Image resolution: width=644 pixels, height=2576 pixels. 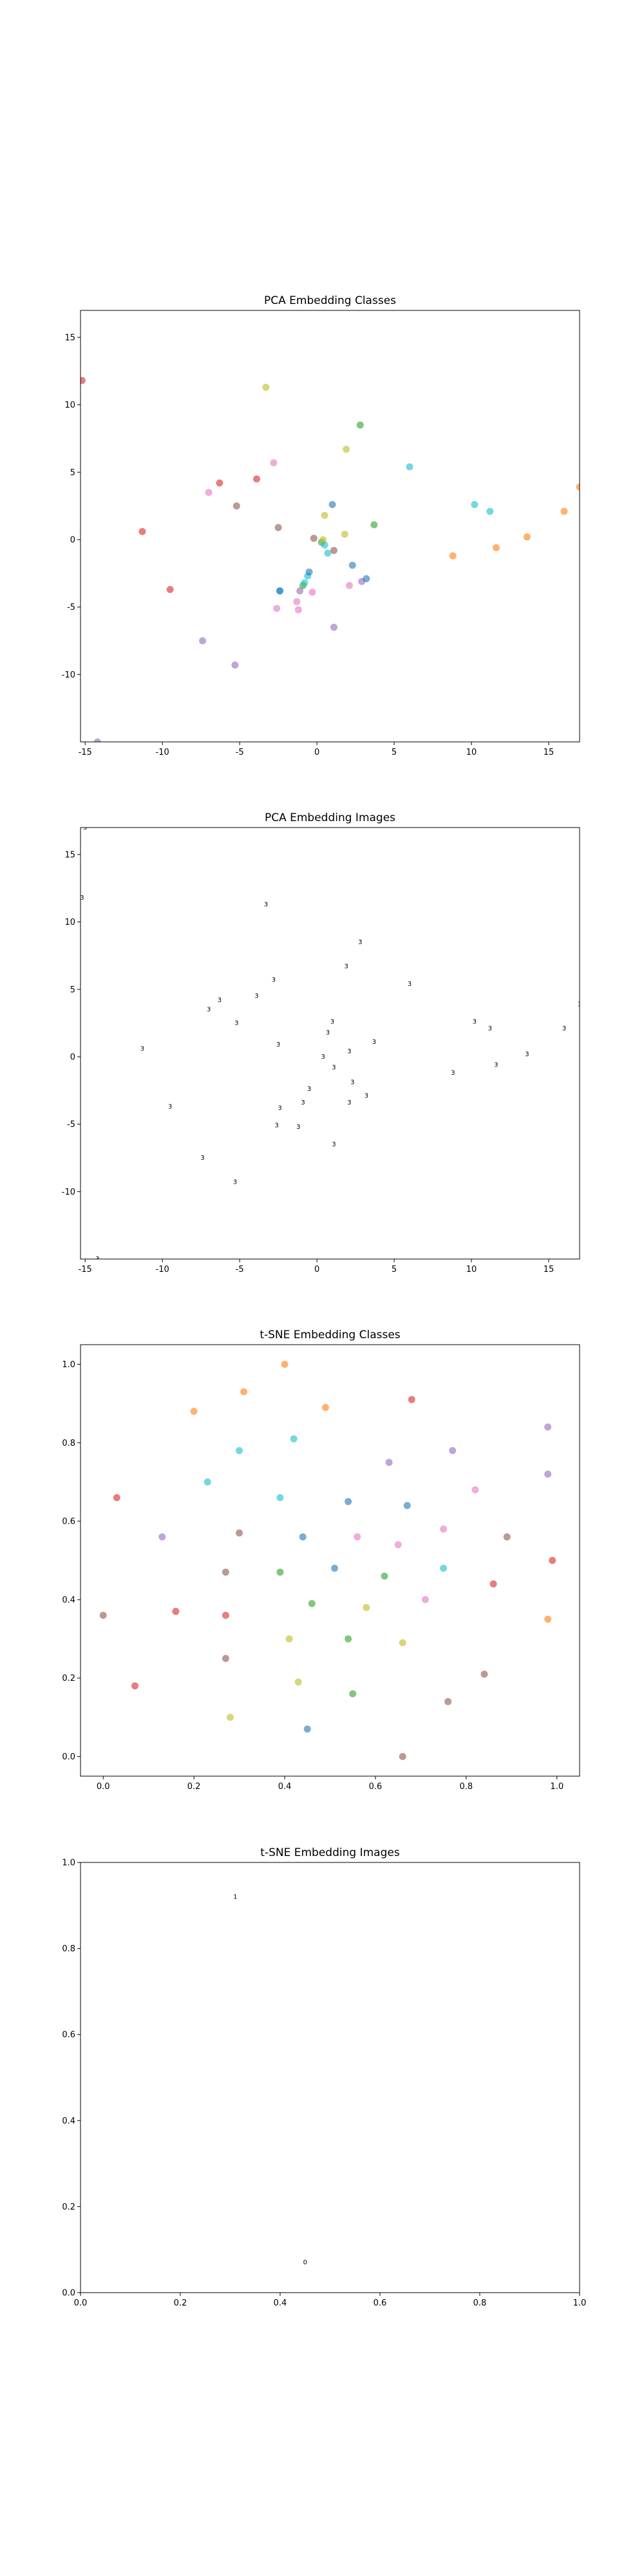 I want to click on x-tick-label: 1.0, so click(x=580, y=2303).